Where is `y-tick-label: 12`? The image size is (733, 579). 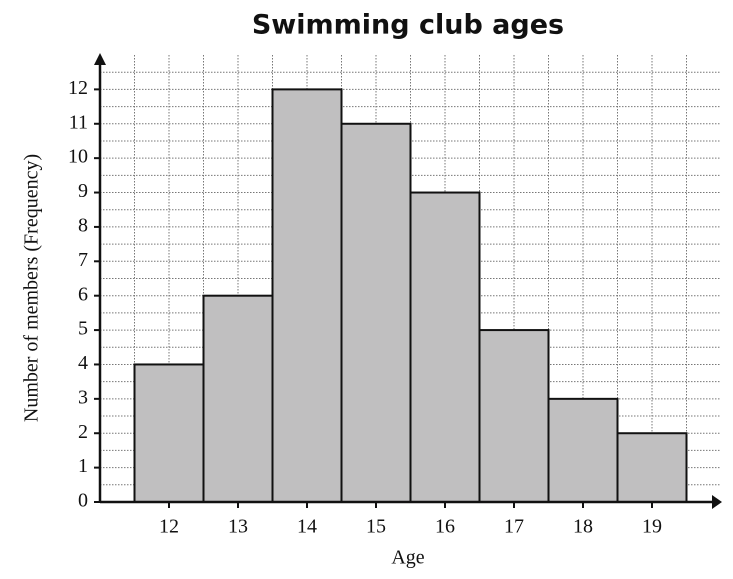
y-tick-label: 12 is located at coordinates (78, 88).